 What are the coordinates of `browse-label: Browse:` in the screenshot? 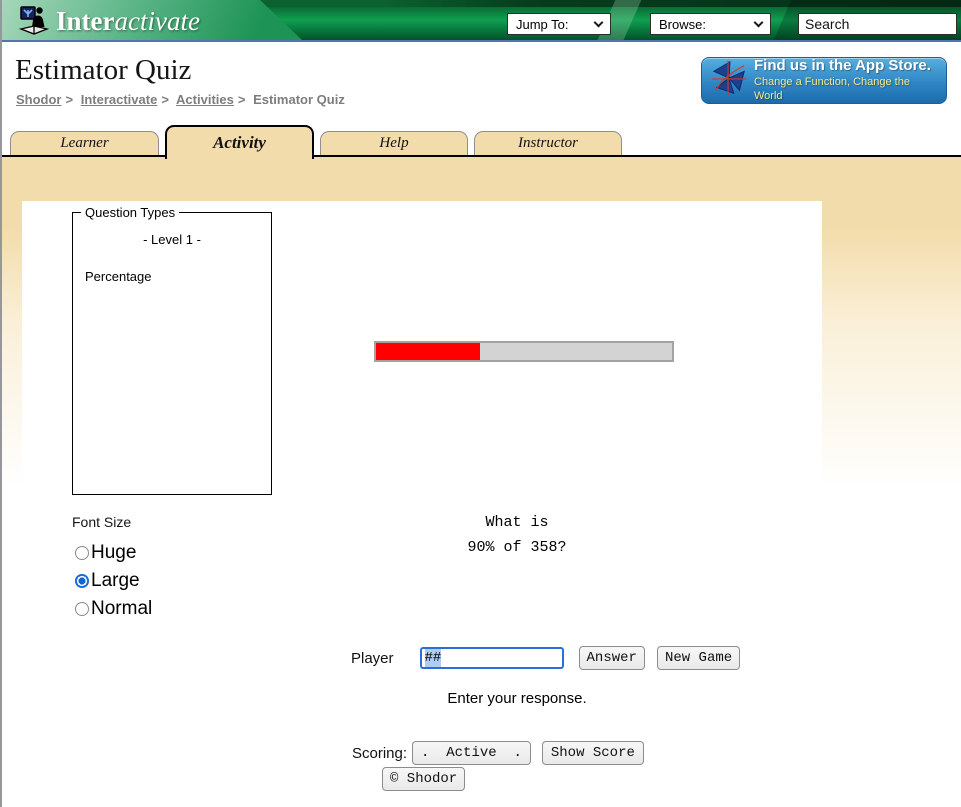 It's located at (682, 24).